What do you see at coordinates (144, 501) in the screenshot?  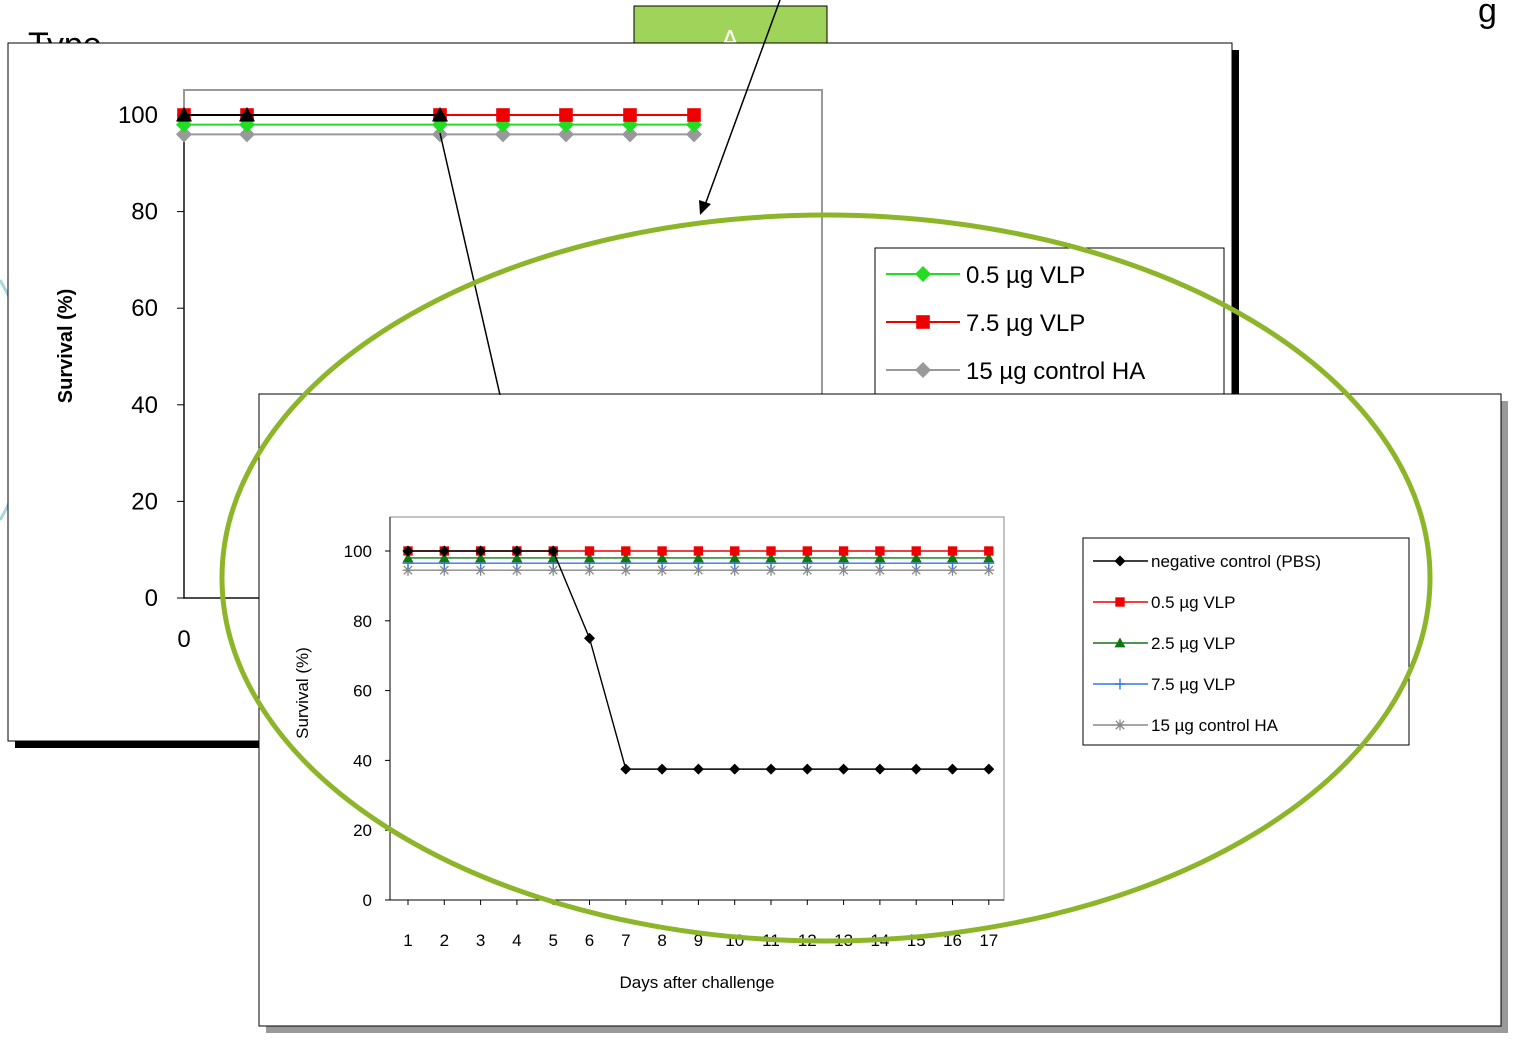 I see `y-tick-label-1: 20` at bounding box center [144, 501].